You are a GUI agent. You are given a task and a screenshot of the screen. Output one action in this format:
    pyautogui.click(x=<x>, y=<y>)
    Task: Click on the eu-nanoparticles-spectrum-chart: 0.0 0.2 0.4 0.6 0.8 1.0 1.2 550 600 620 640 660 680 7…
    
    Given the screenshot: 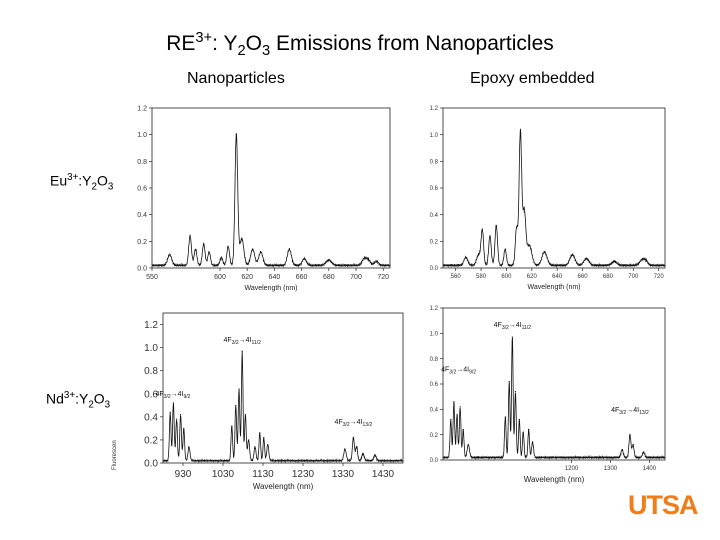 What is the action you would take?
    pyautogui.click(x=264, y=198)
    